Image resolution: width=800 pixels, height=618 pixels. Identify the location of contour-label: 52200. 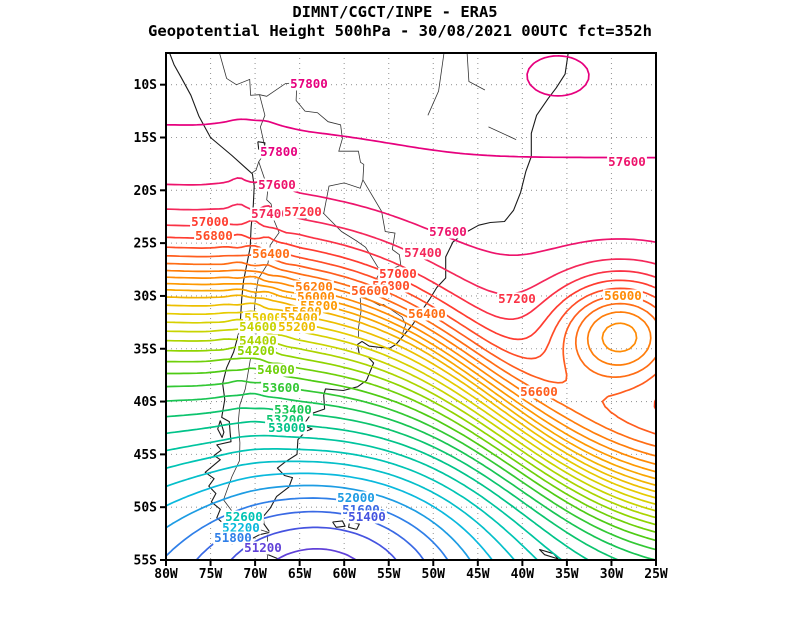
(241, 527).